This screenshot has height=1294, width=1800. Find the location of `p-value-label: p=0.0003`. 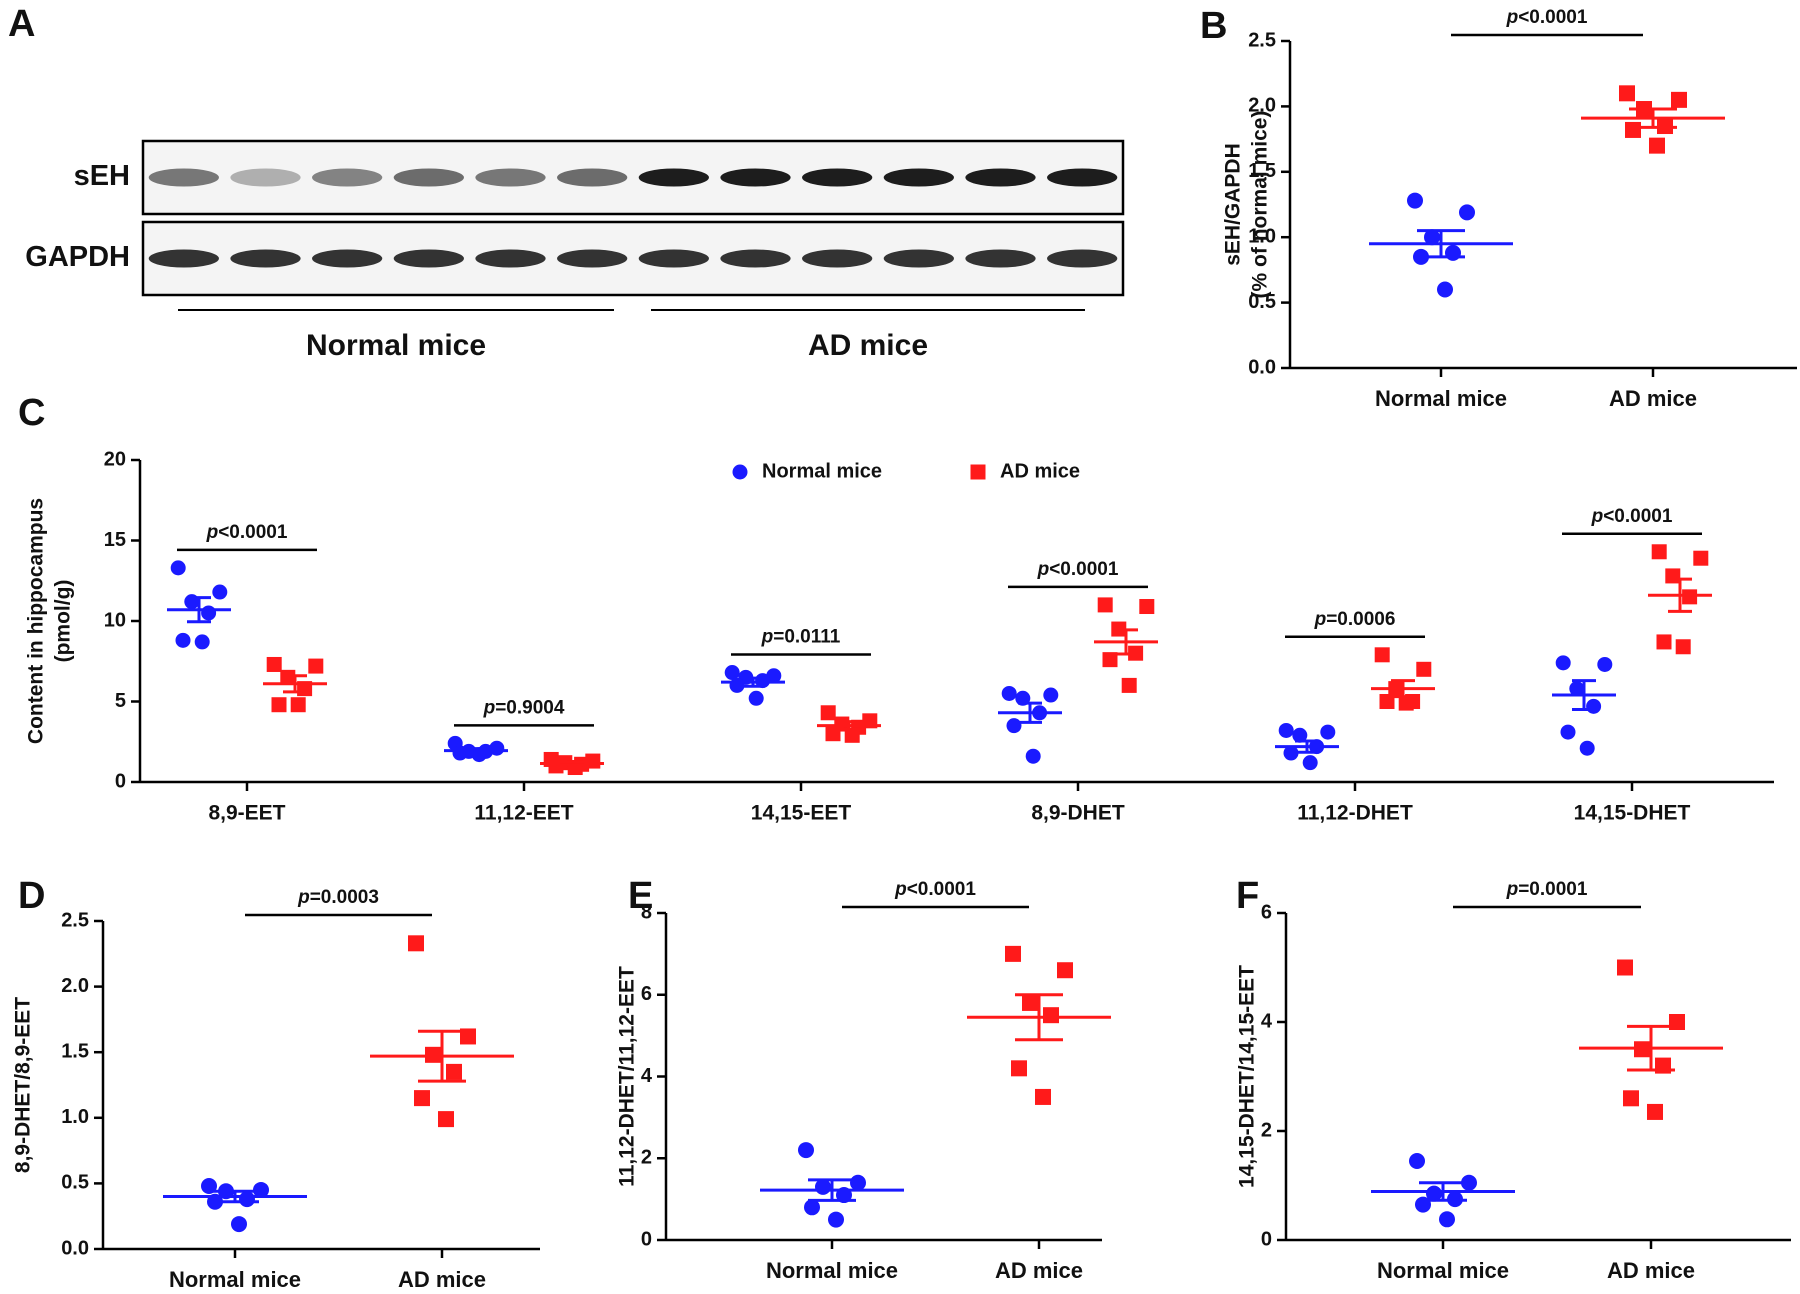

p-value-label: p=0.0003 is located at coordinates (338, 897).